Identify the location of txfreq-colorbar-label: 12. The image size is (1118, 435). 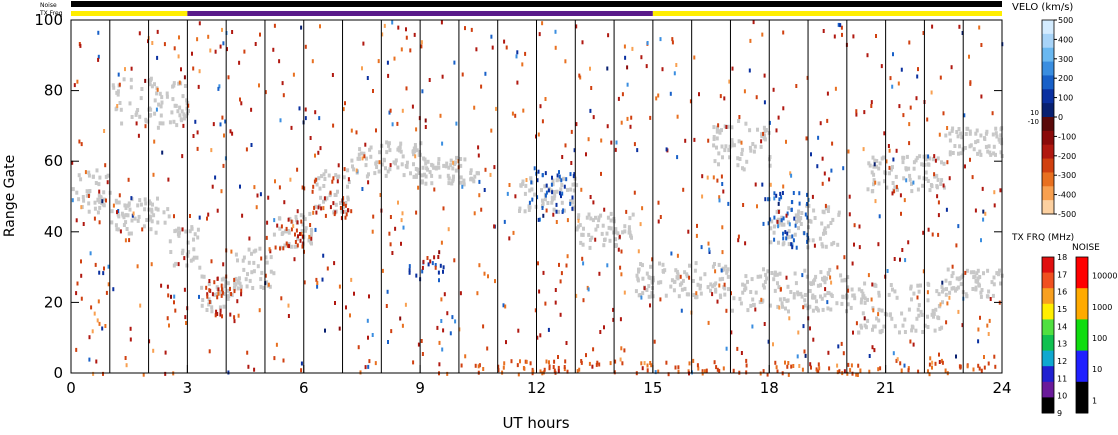
(1062, 361).